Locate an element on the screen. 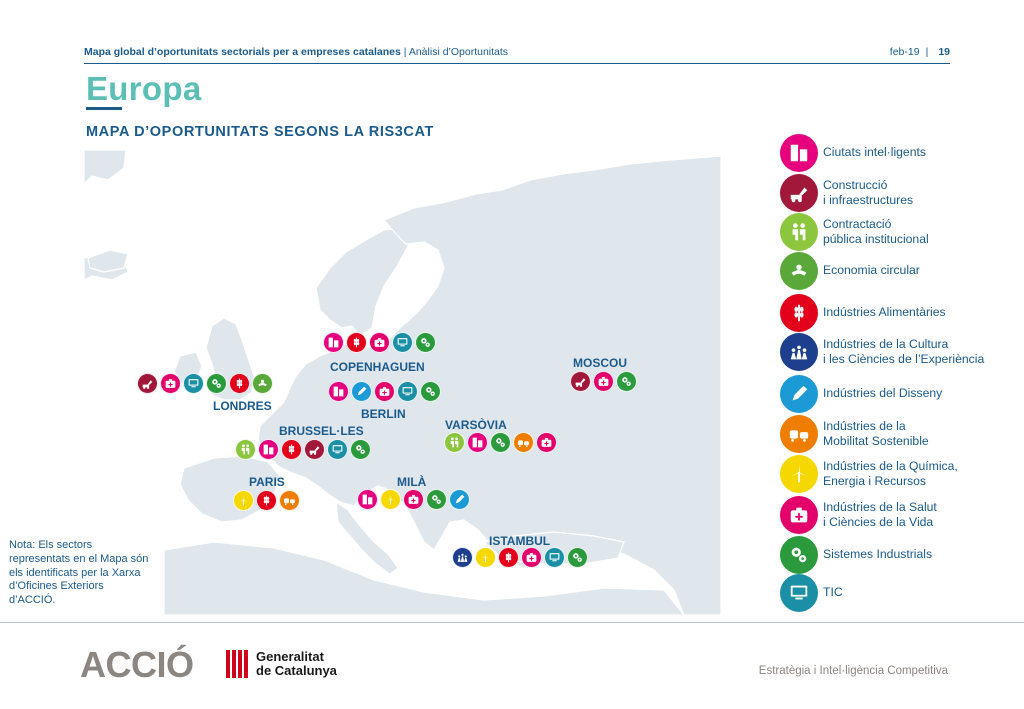 The height and width of the screenshot is (709, 1024). page-info: feb-19 | 19 is located at coordinates (919, 52).